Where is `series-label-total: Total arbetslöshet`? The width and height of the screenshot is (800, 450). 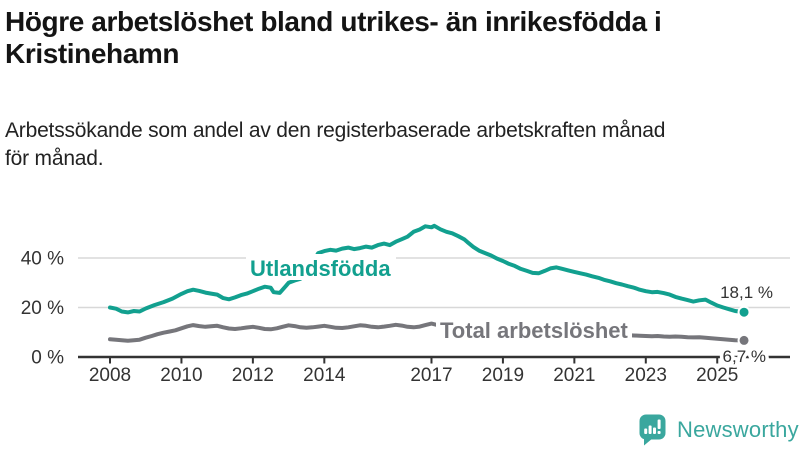
series-label-total: Total arbetslöshet is located at coordinates (534, 330).